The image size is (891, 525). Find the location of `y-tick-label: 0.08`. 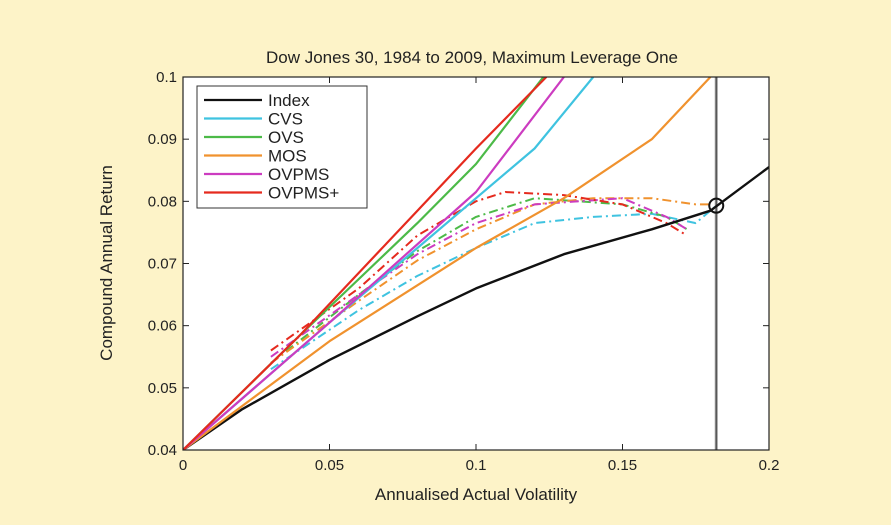

y-tick-label: 0.08 is located at coordinates (162, 201).